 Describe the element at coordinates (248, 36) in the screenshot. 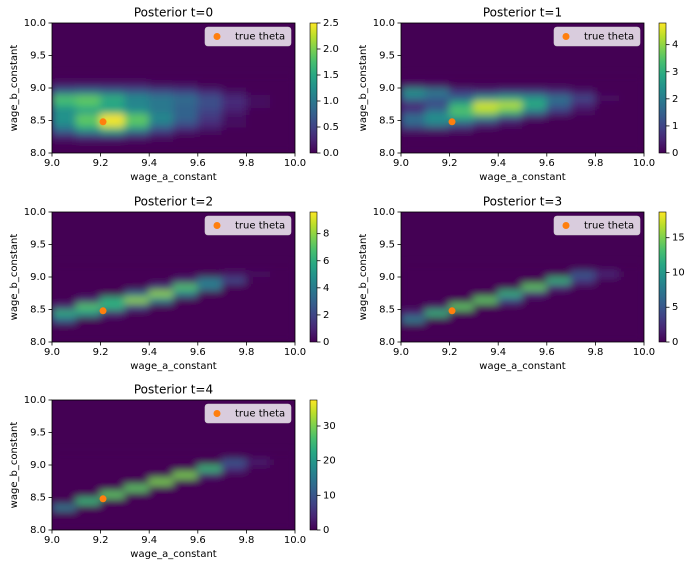

I see `legend-box` at that location.